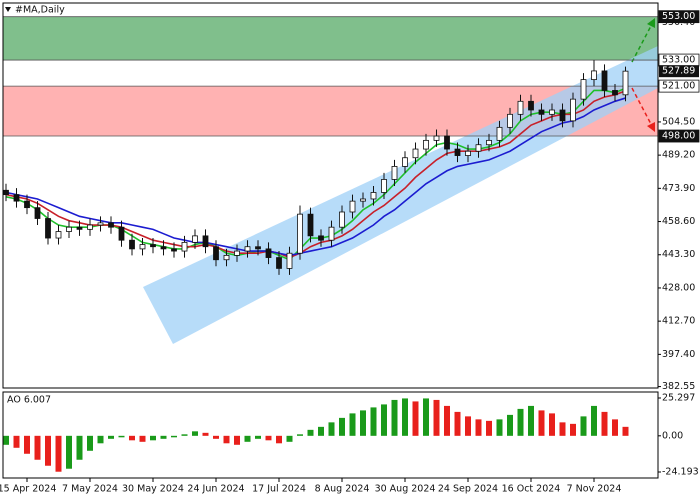 The height and width of the screenshot is (500, 700). Describe the element at coordinates (279, 489) in the screenshot. I see `x-tick-label: 17 Jul 2024` at that location.